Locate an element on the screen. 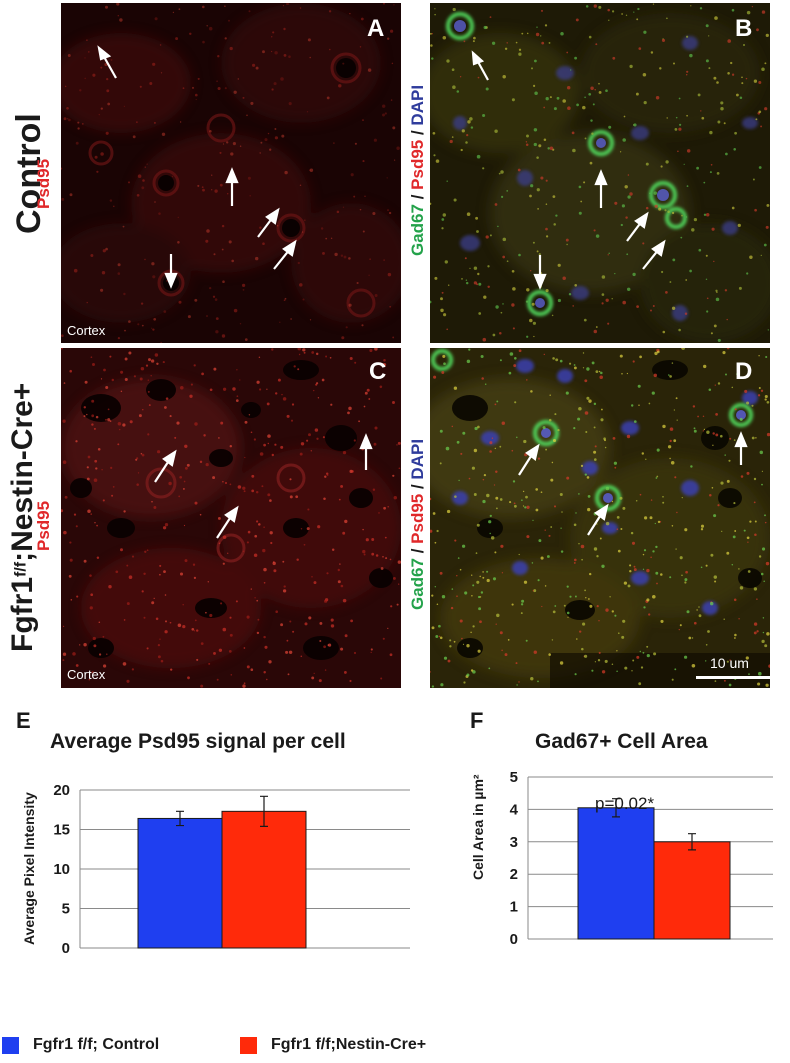  panel-letter-a: A is located at coordinates (376, 28).